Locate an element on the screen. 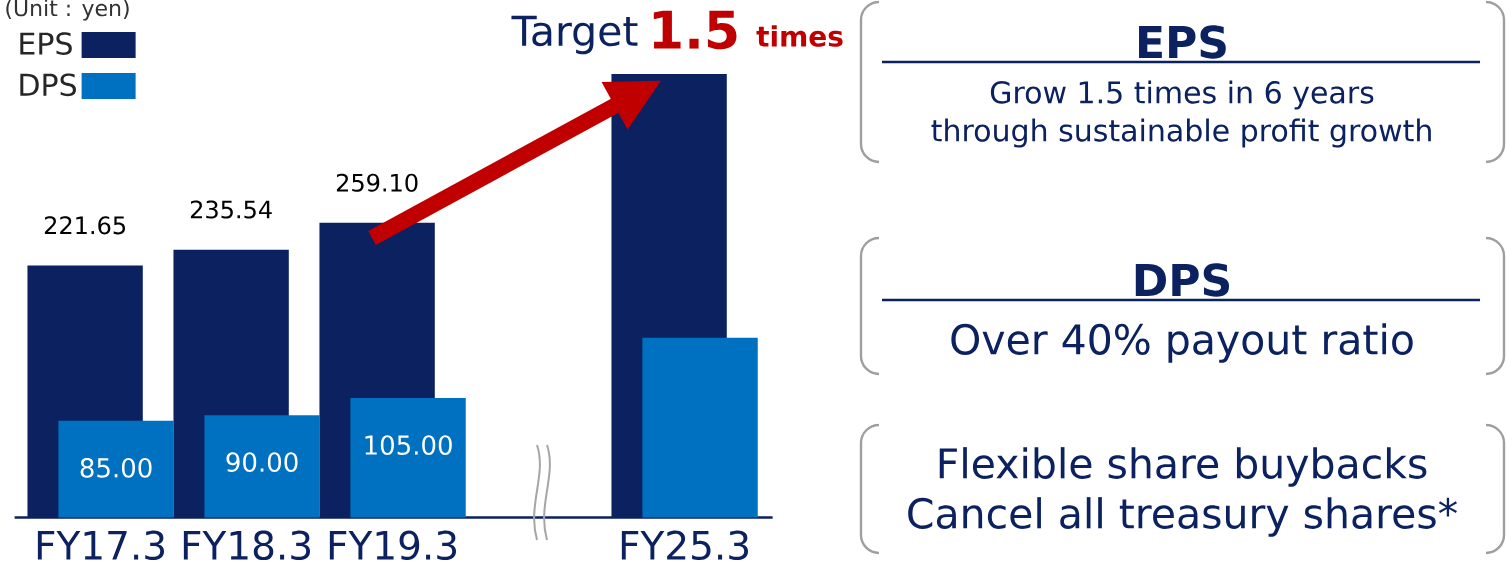 The width and height of the screenshot is (1506, 579). text: Target is located at coordinates (574, 35).